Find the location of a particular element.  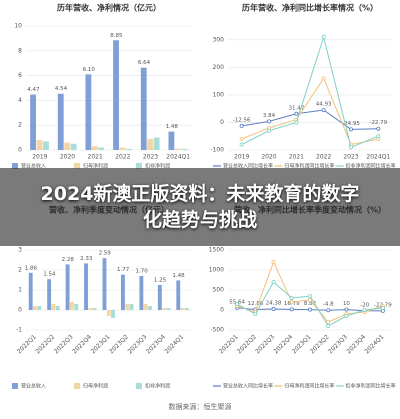

y-tick-label: 8 is located at coordinates (20, 50).